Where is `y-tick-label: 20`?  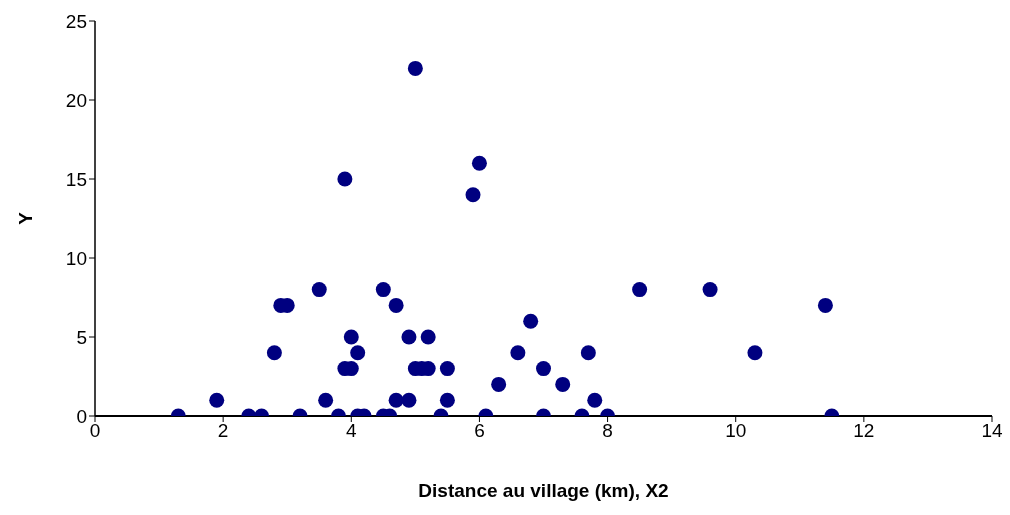 y-tick-label: 20 is located at coordinates (76, 100).